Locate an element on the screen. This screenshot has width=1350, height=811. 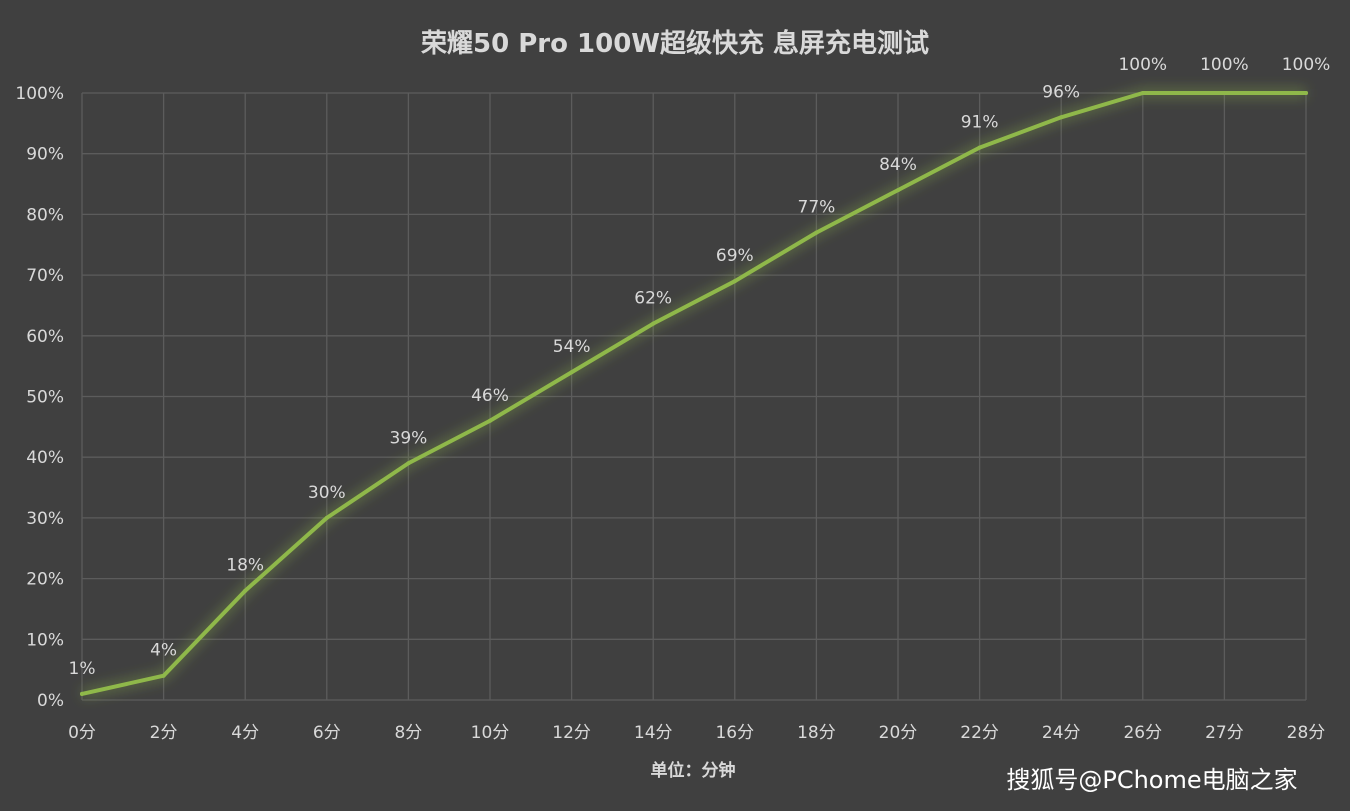
y-tick-label: 90% is located at coordinates (45, 155).